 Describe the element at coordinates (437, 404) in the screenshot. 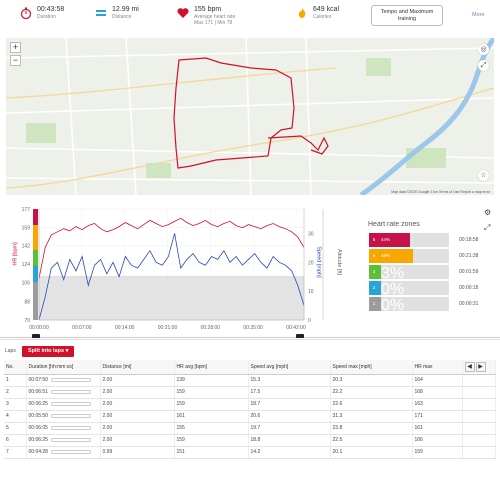

I see `table-cell: 163` at that location.